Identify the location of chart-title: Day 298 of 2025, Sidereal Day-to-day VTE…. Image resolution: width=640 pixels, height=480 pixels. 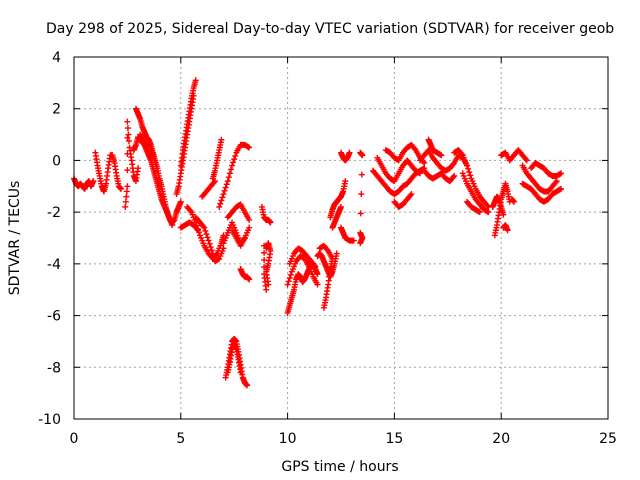
(330, 29).